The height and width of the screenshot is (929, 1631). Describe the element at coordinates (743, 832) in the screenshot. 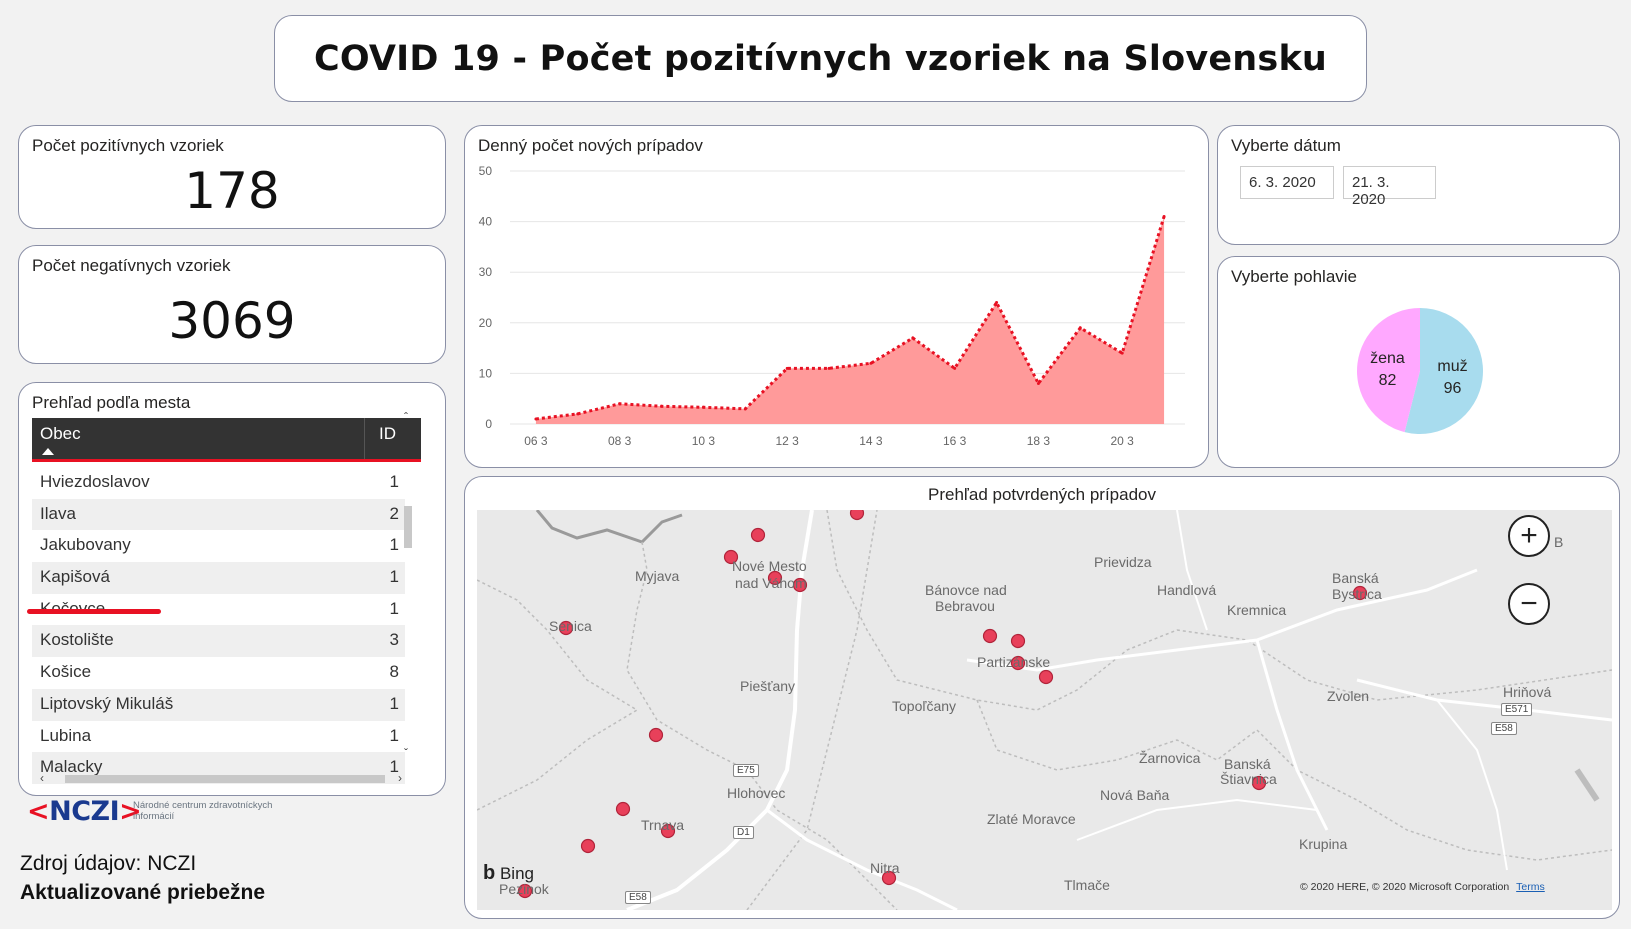

I see `road-badge: D1` at that location.